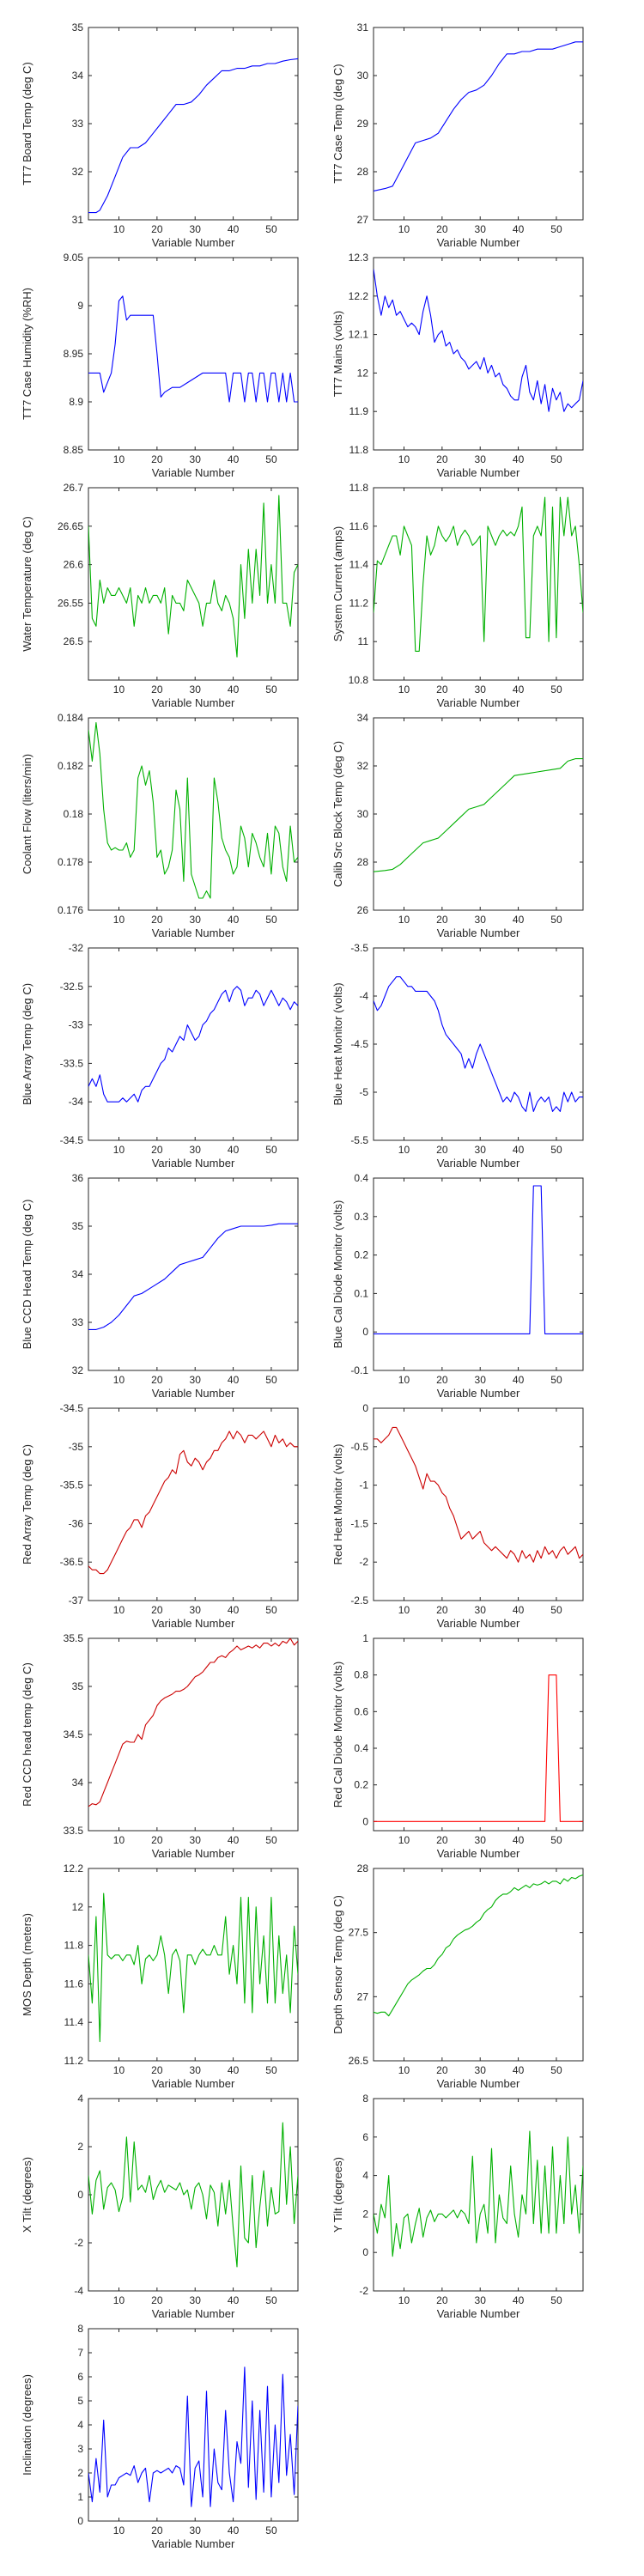 The height and width of the screenshot is (2576, 644). I want to click on y-axis-label: MOS Depth (meters), so click(27, 1965).